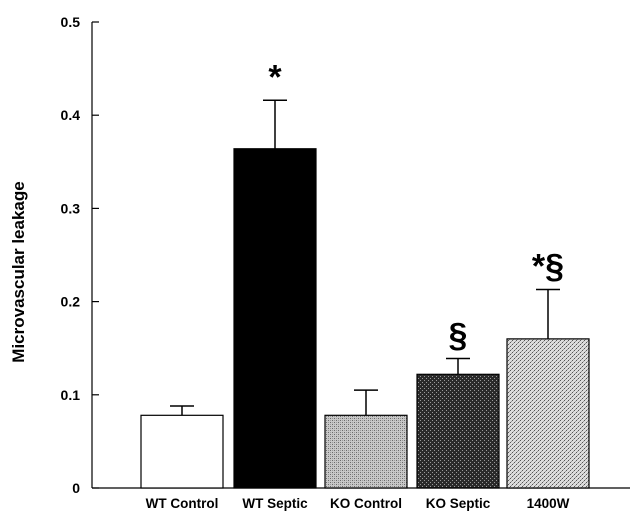  Describe the element at coordinates (275, 503) in the screenshot. I see `x-tick-label: WT Septic` at that location.